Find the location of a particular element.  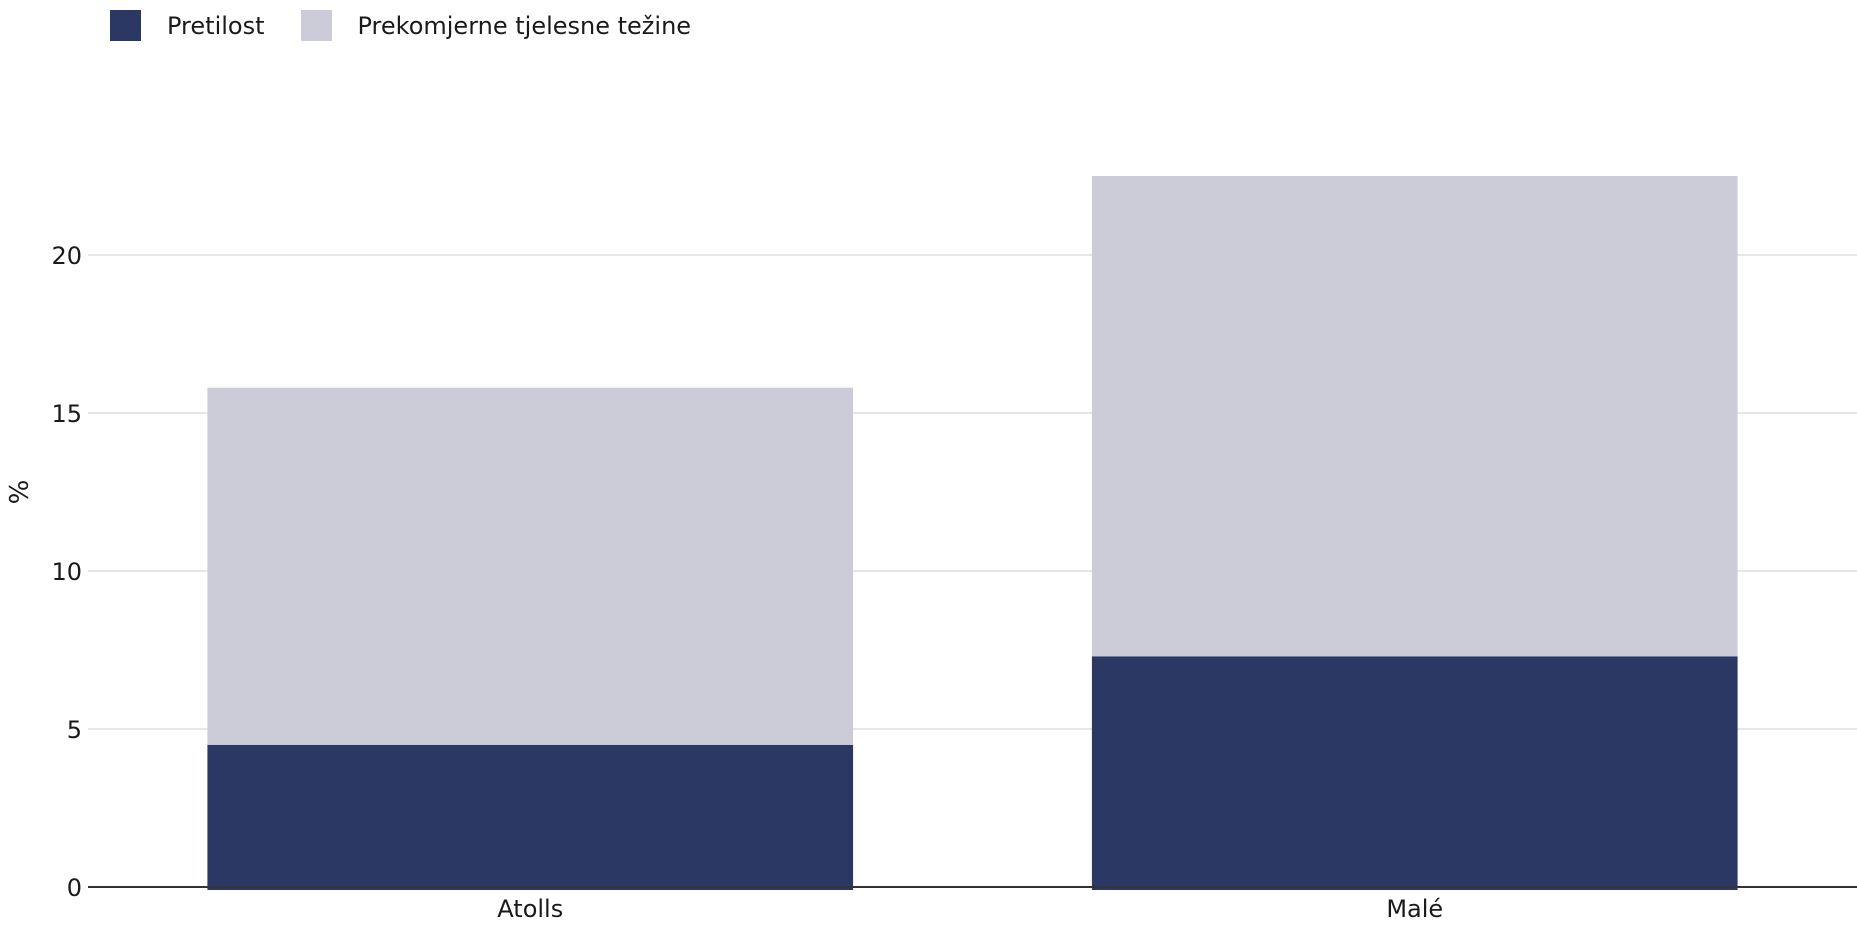

legend: Pretilost Prekomjerne tjelesne težine is located at coordinates (418, 25).